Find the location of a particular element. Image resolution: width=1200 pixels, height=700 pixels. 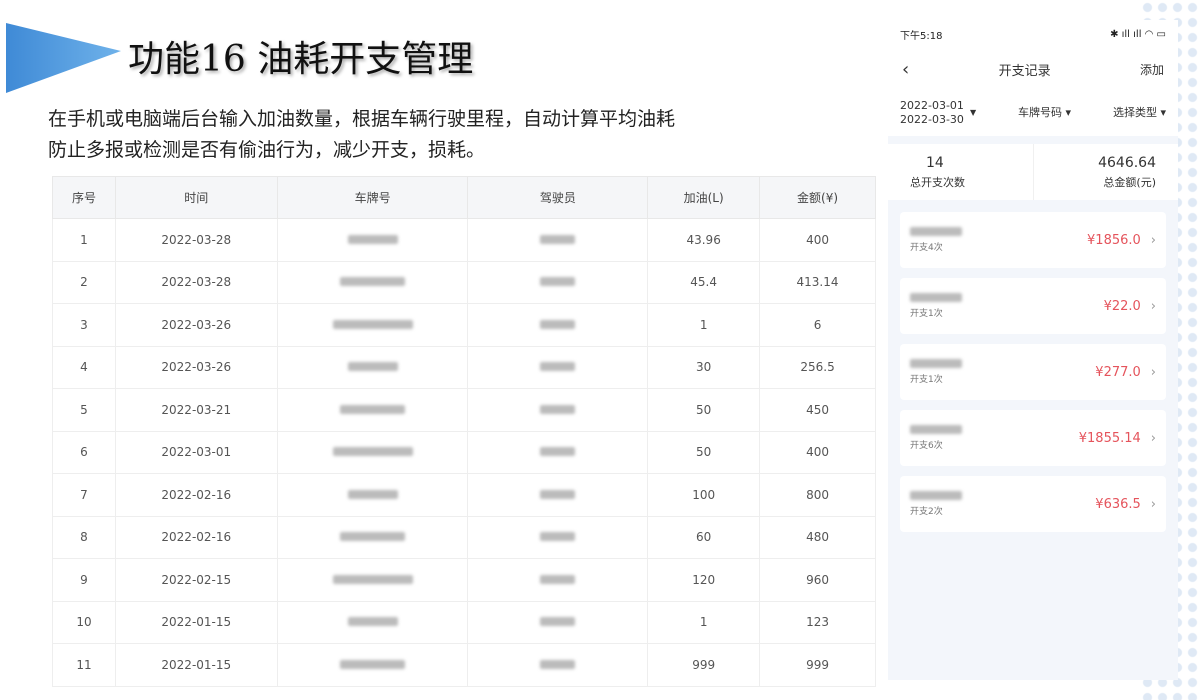

table-row: 10 2022-01-15 1 123 is located at coordinates (464, 622).